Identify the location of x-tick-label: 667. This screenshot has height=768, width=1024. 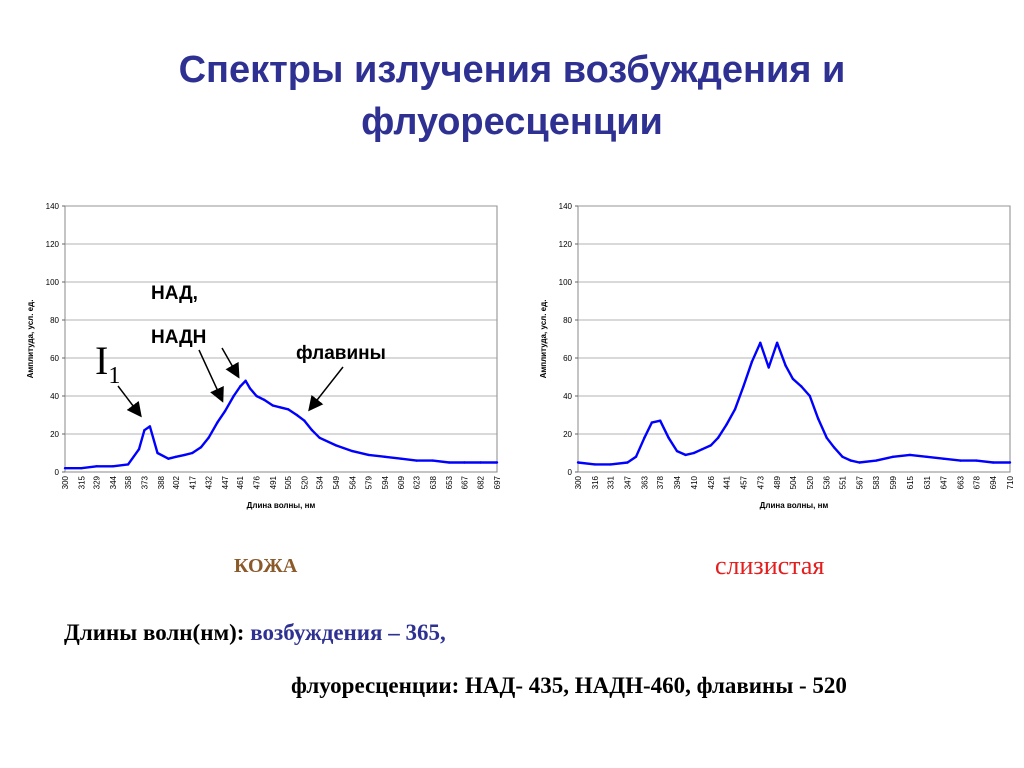
(464, 482).